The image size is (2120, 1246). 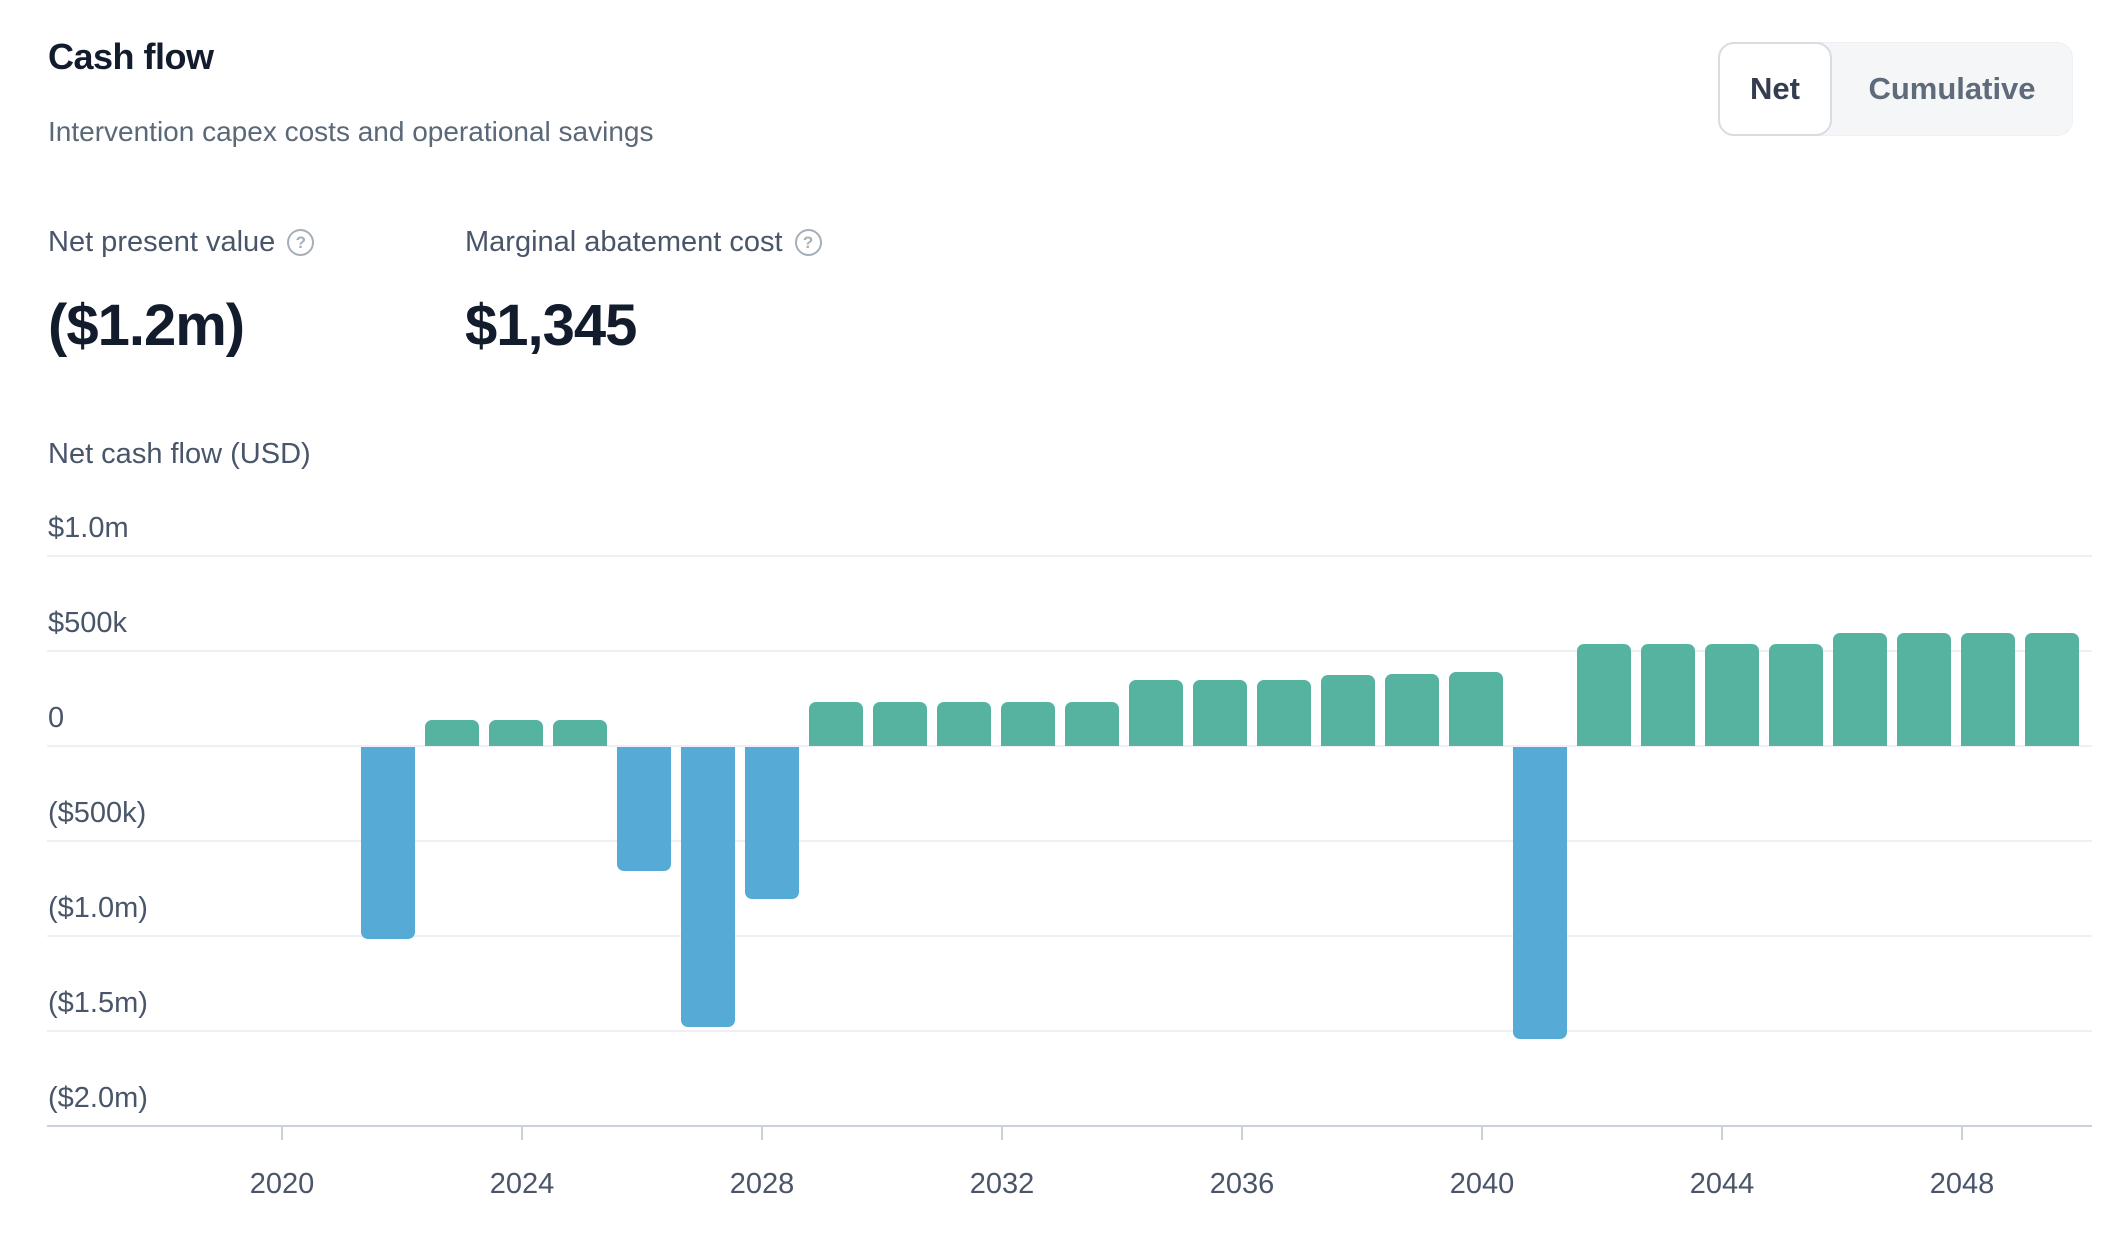 I want to click on x-axis-label: 2024, so click(x=522, y=1184).